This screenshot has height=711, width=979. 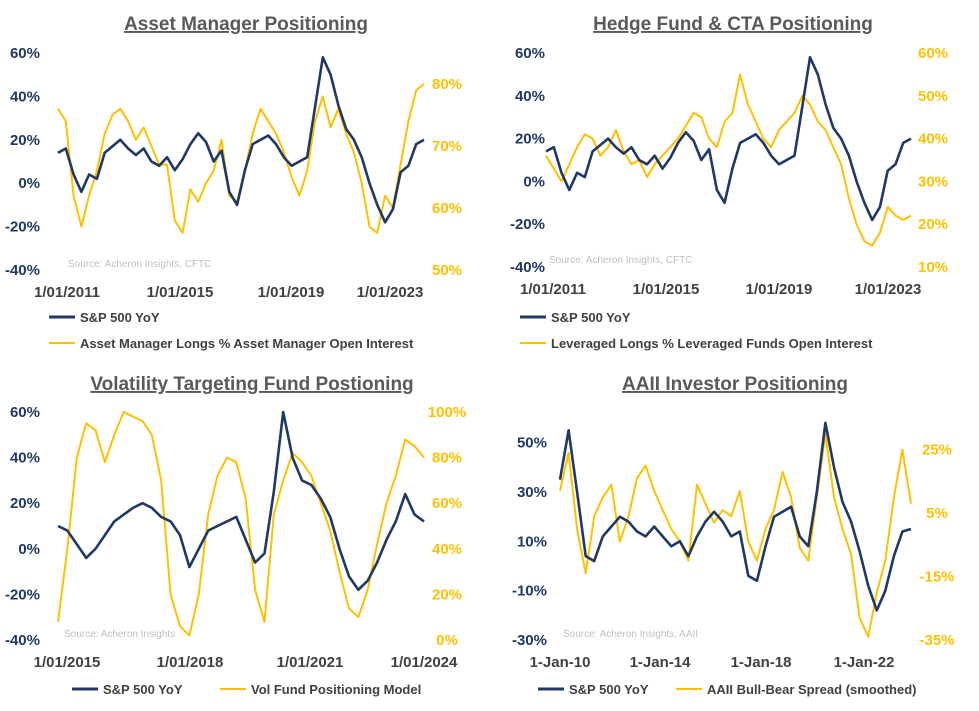 I want to click on y-left-tick-label: -10%, so click(x=529, y=591).